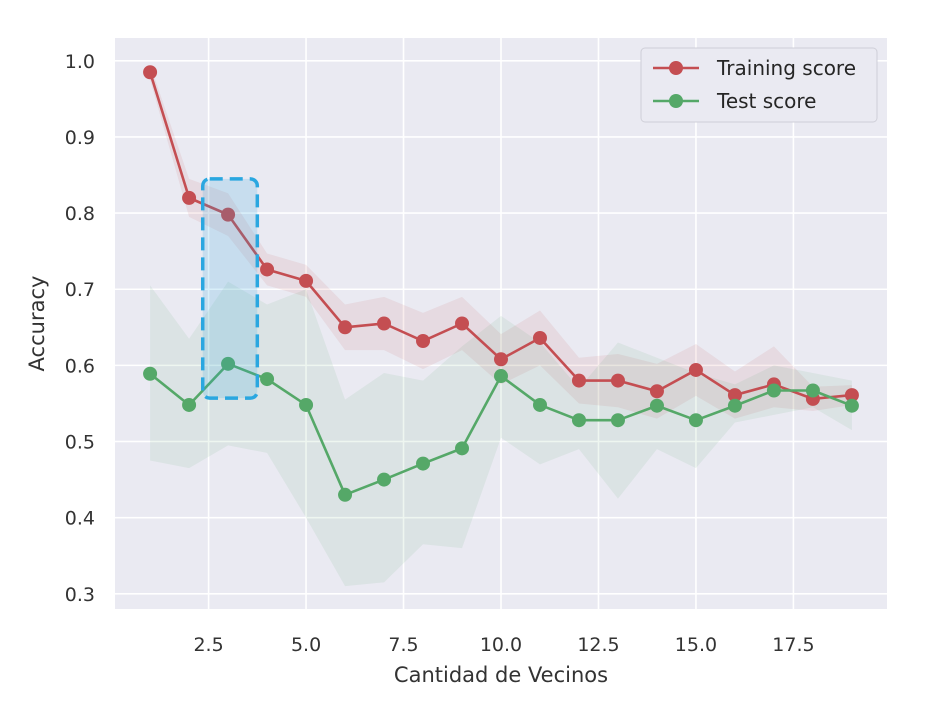 This screenshot has height=708, width=936. What do you see at coordinates (80, 595) in the screenshot?
I see `y-tick-label: 0.3` at bounding box center [80, 595].